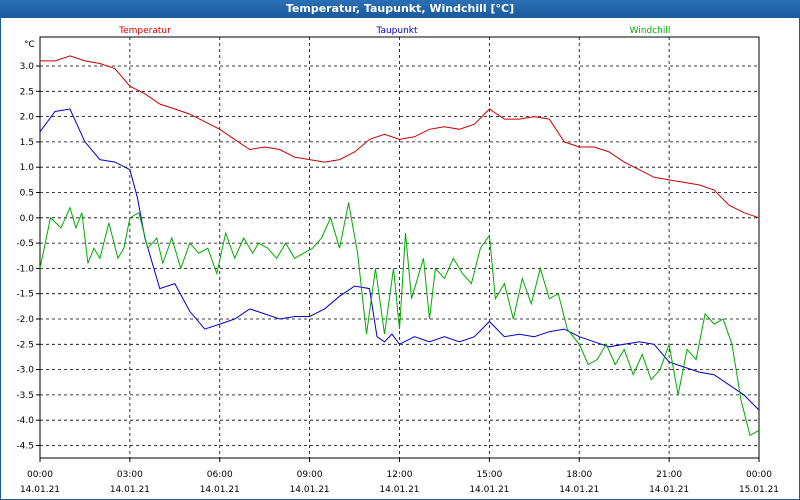  Describe the element at coordinates (25, 396) in the screenshot. I see `y-tick-label: -3.5` at that location.